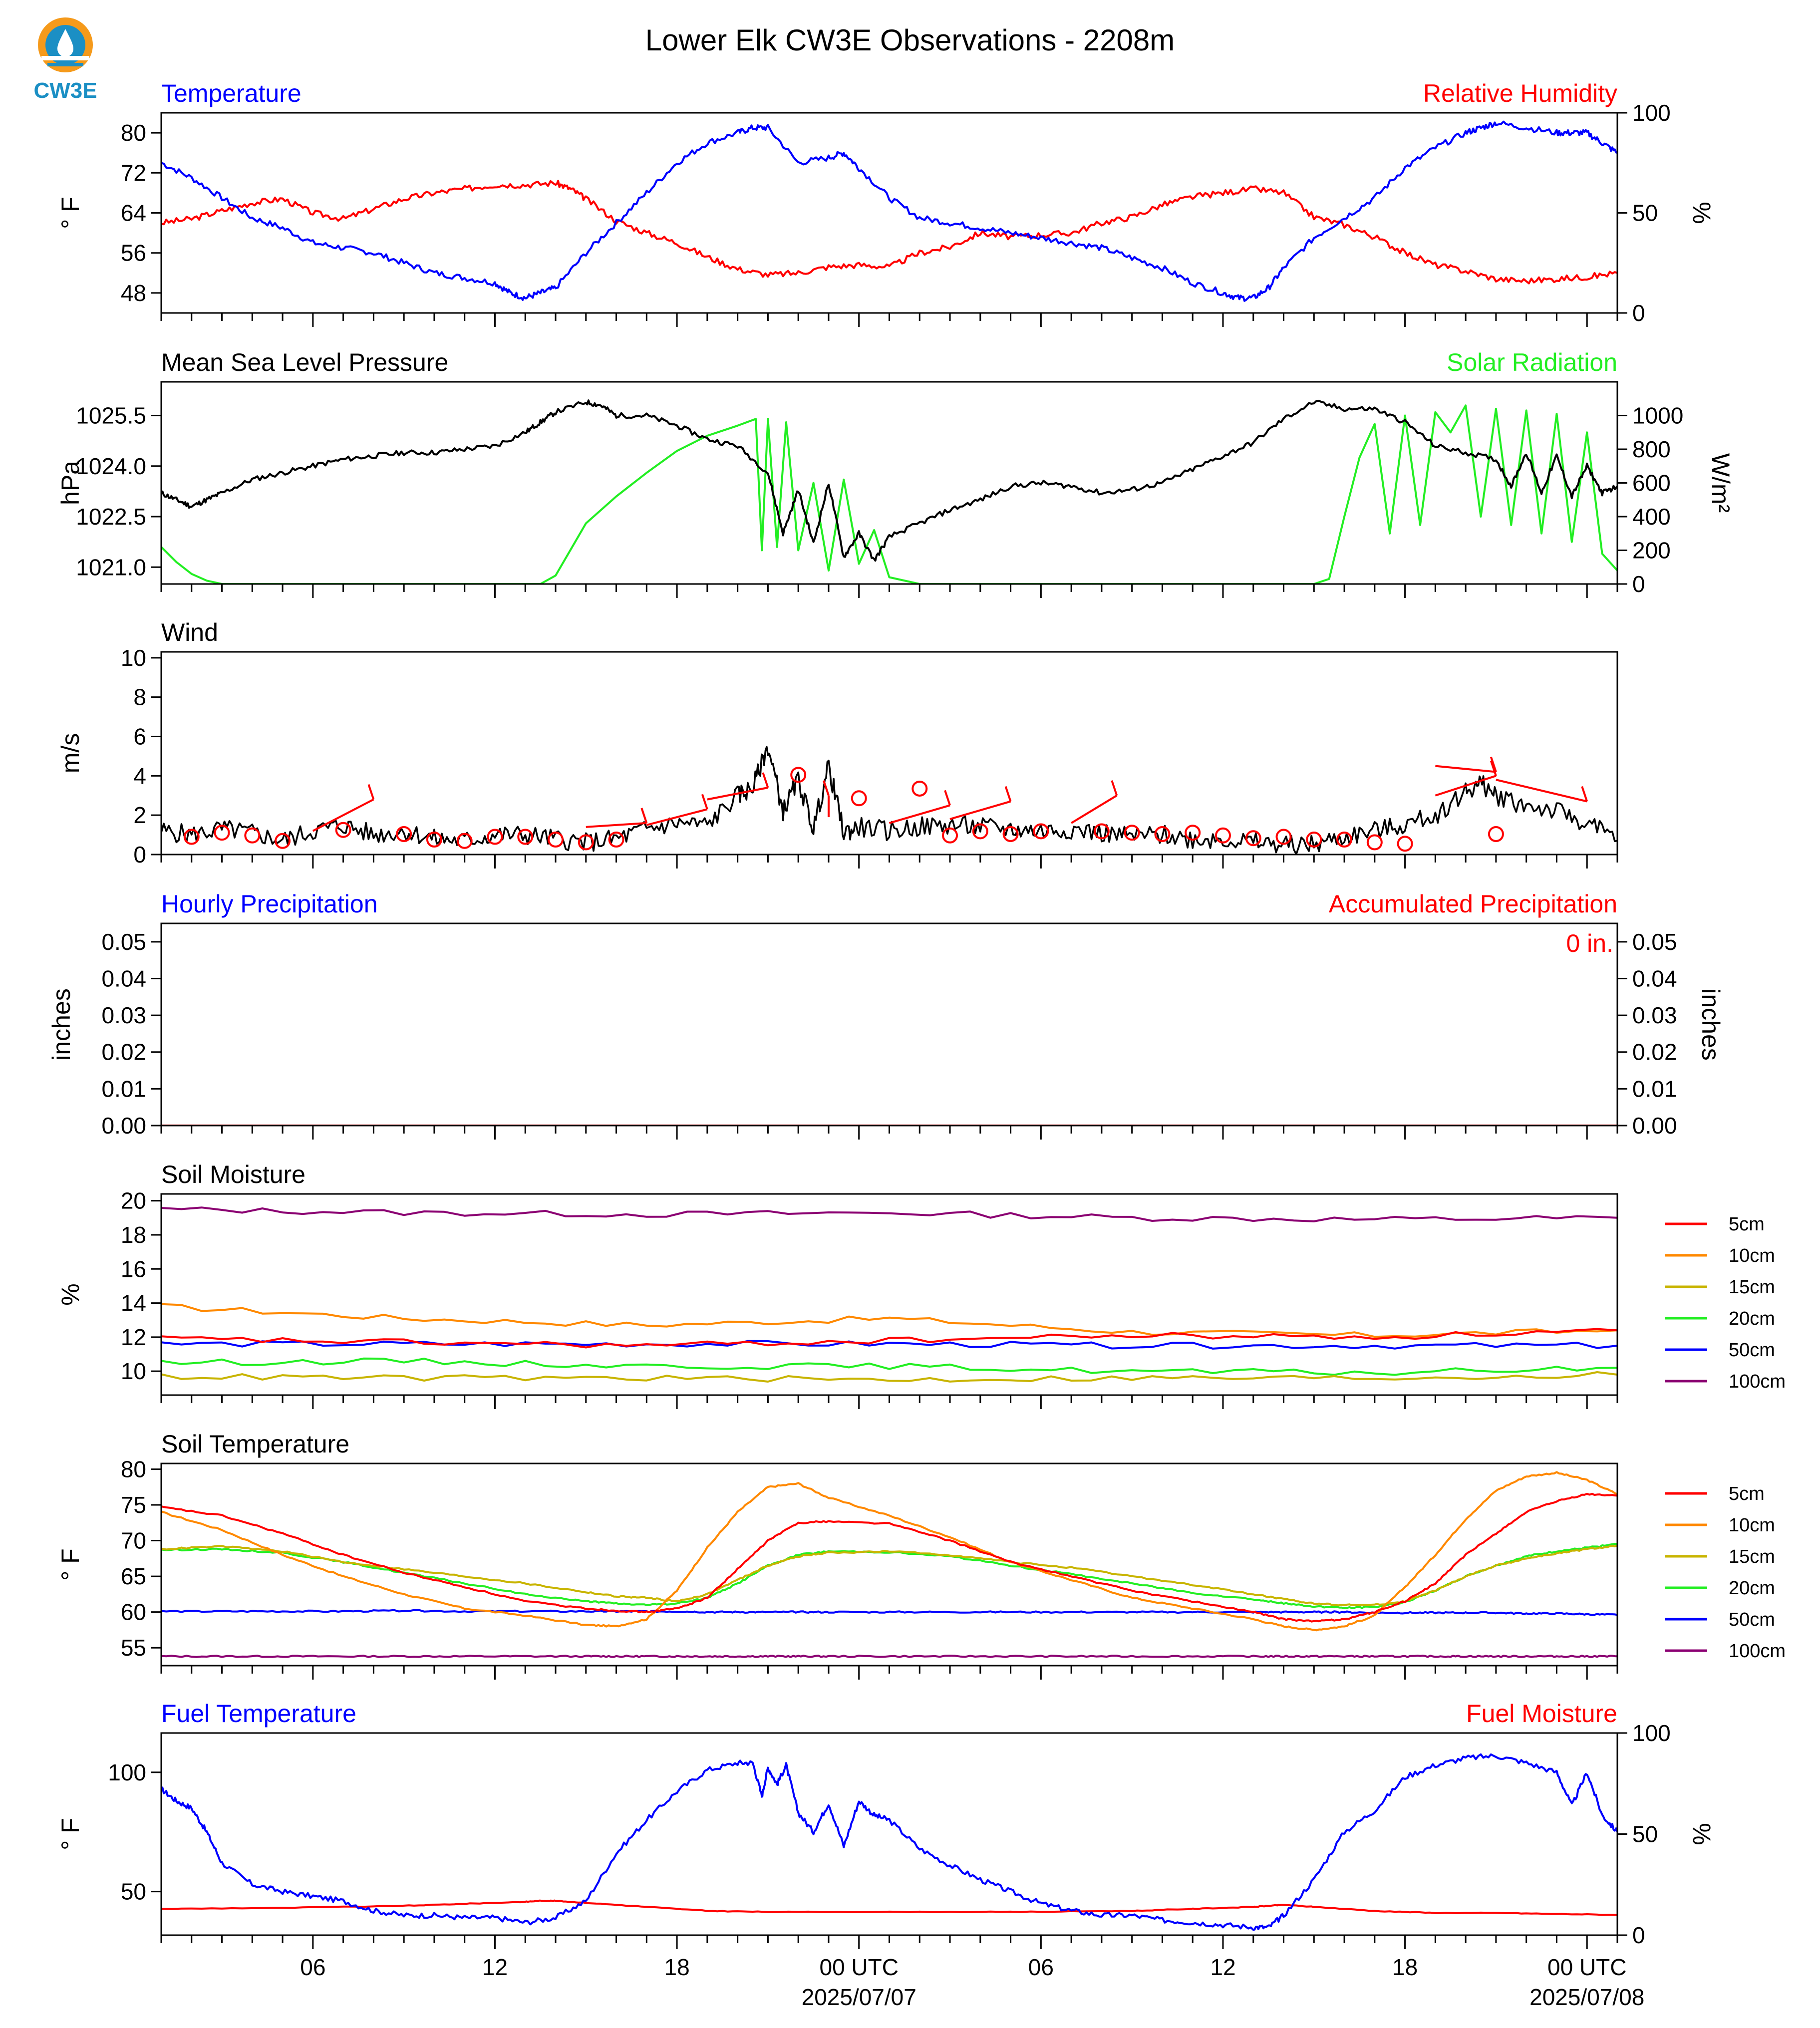  I want to click on y-tick-label-left: 60, so click(133, 1612).